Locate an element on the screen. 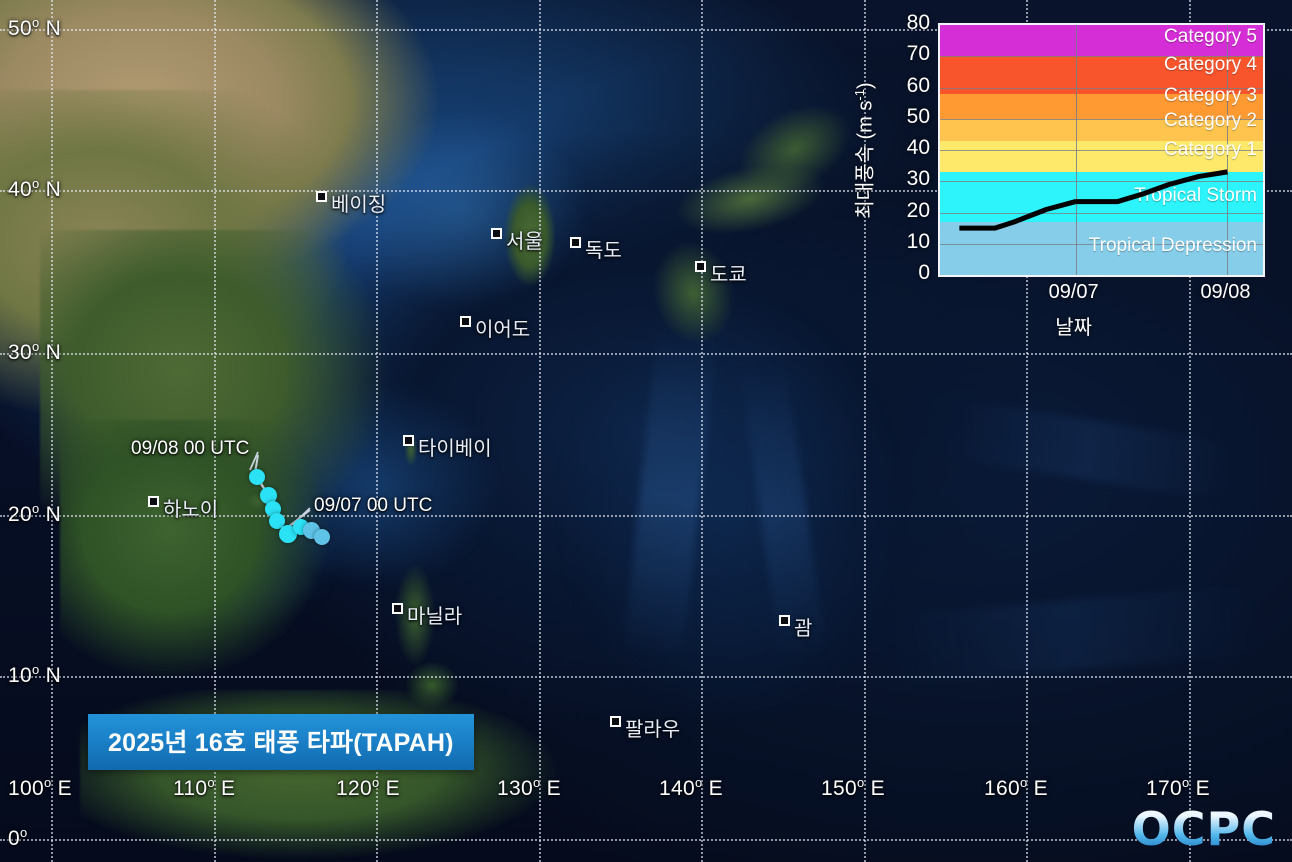 The image size is (1292, 862). chart-y-tick-6: 60 is located at coordinates (918, 85).